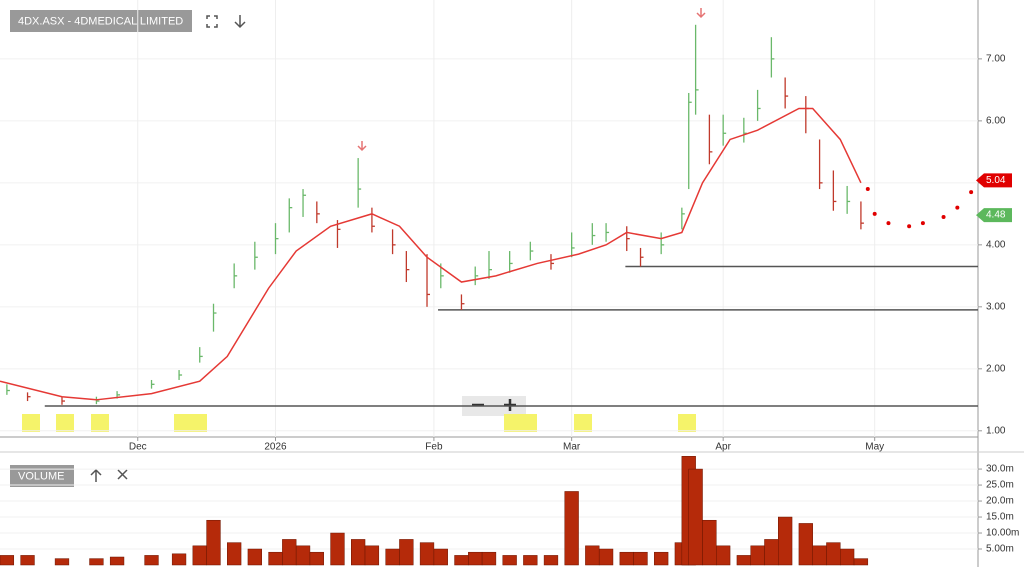 Image resolution: width=1024 pixels, height=567 pixels. What do you see at coordinates (275, 447) in the screenshot?
I see `x-tick-label: 2026` at bounding box center [275, 447].